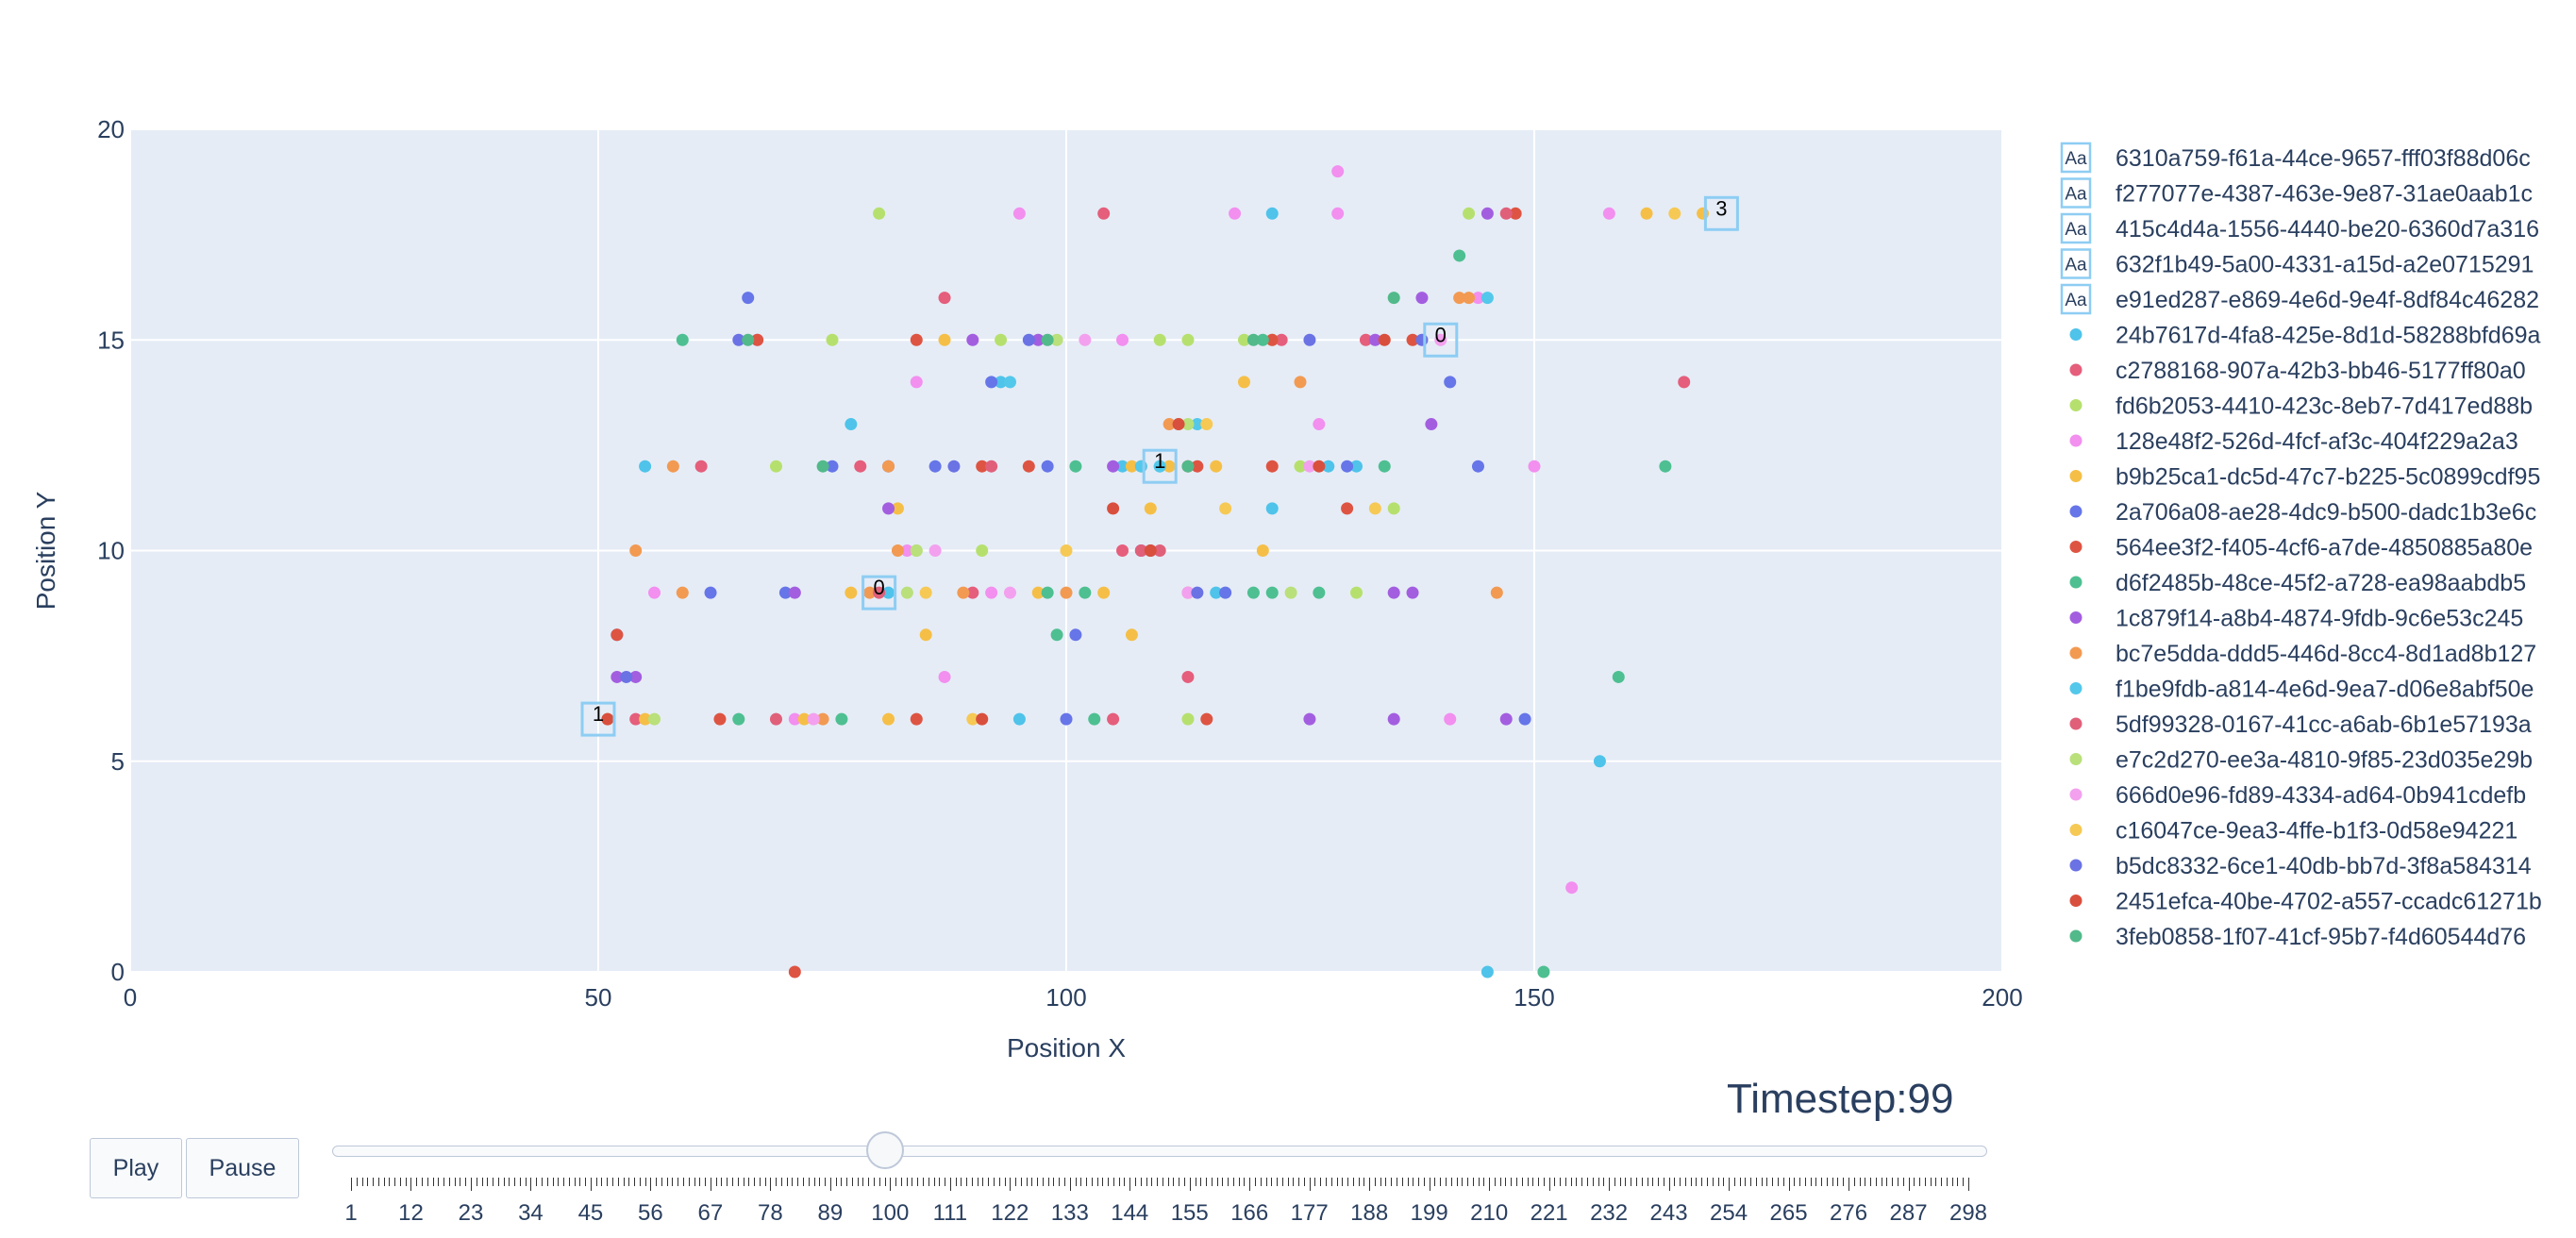 The width and height of the screenshot is (2576, 1238). Describe the element at coordinates (2329, 902) in the screenshot. I see `legend-entry-label: 2451efca-40be-4702-a557-ccadc61271b` at that location.